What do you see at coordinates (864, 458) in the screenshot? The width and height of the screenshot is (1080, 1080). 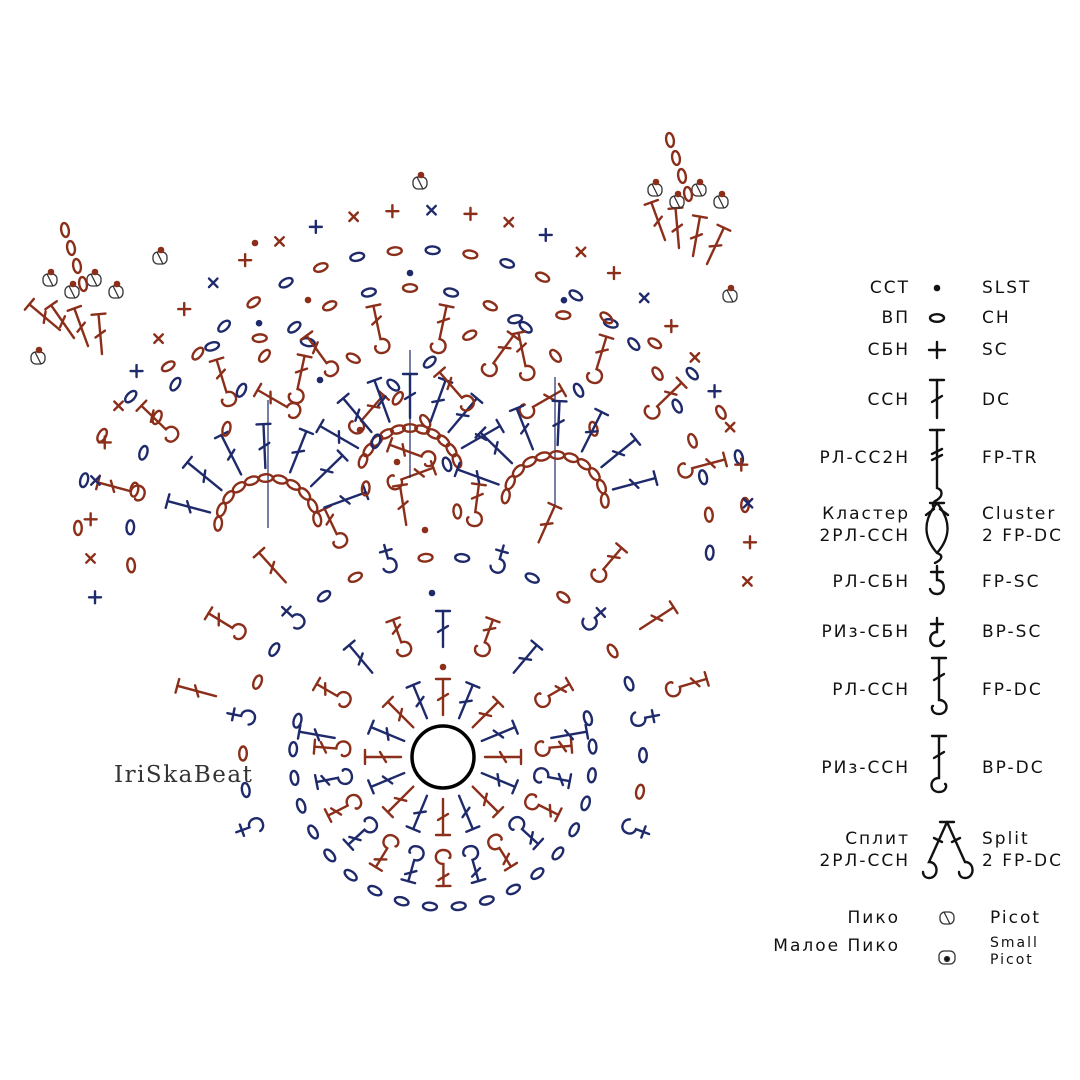 I see `legend-label-ru: РЛ-СС2Н` at bounding box center [864, 458].